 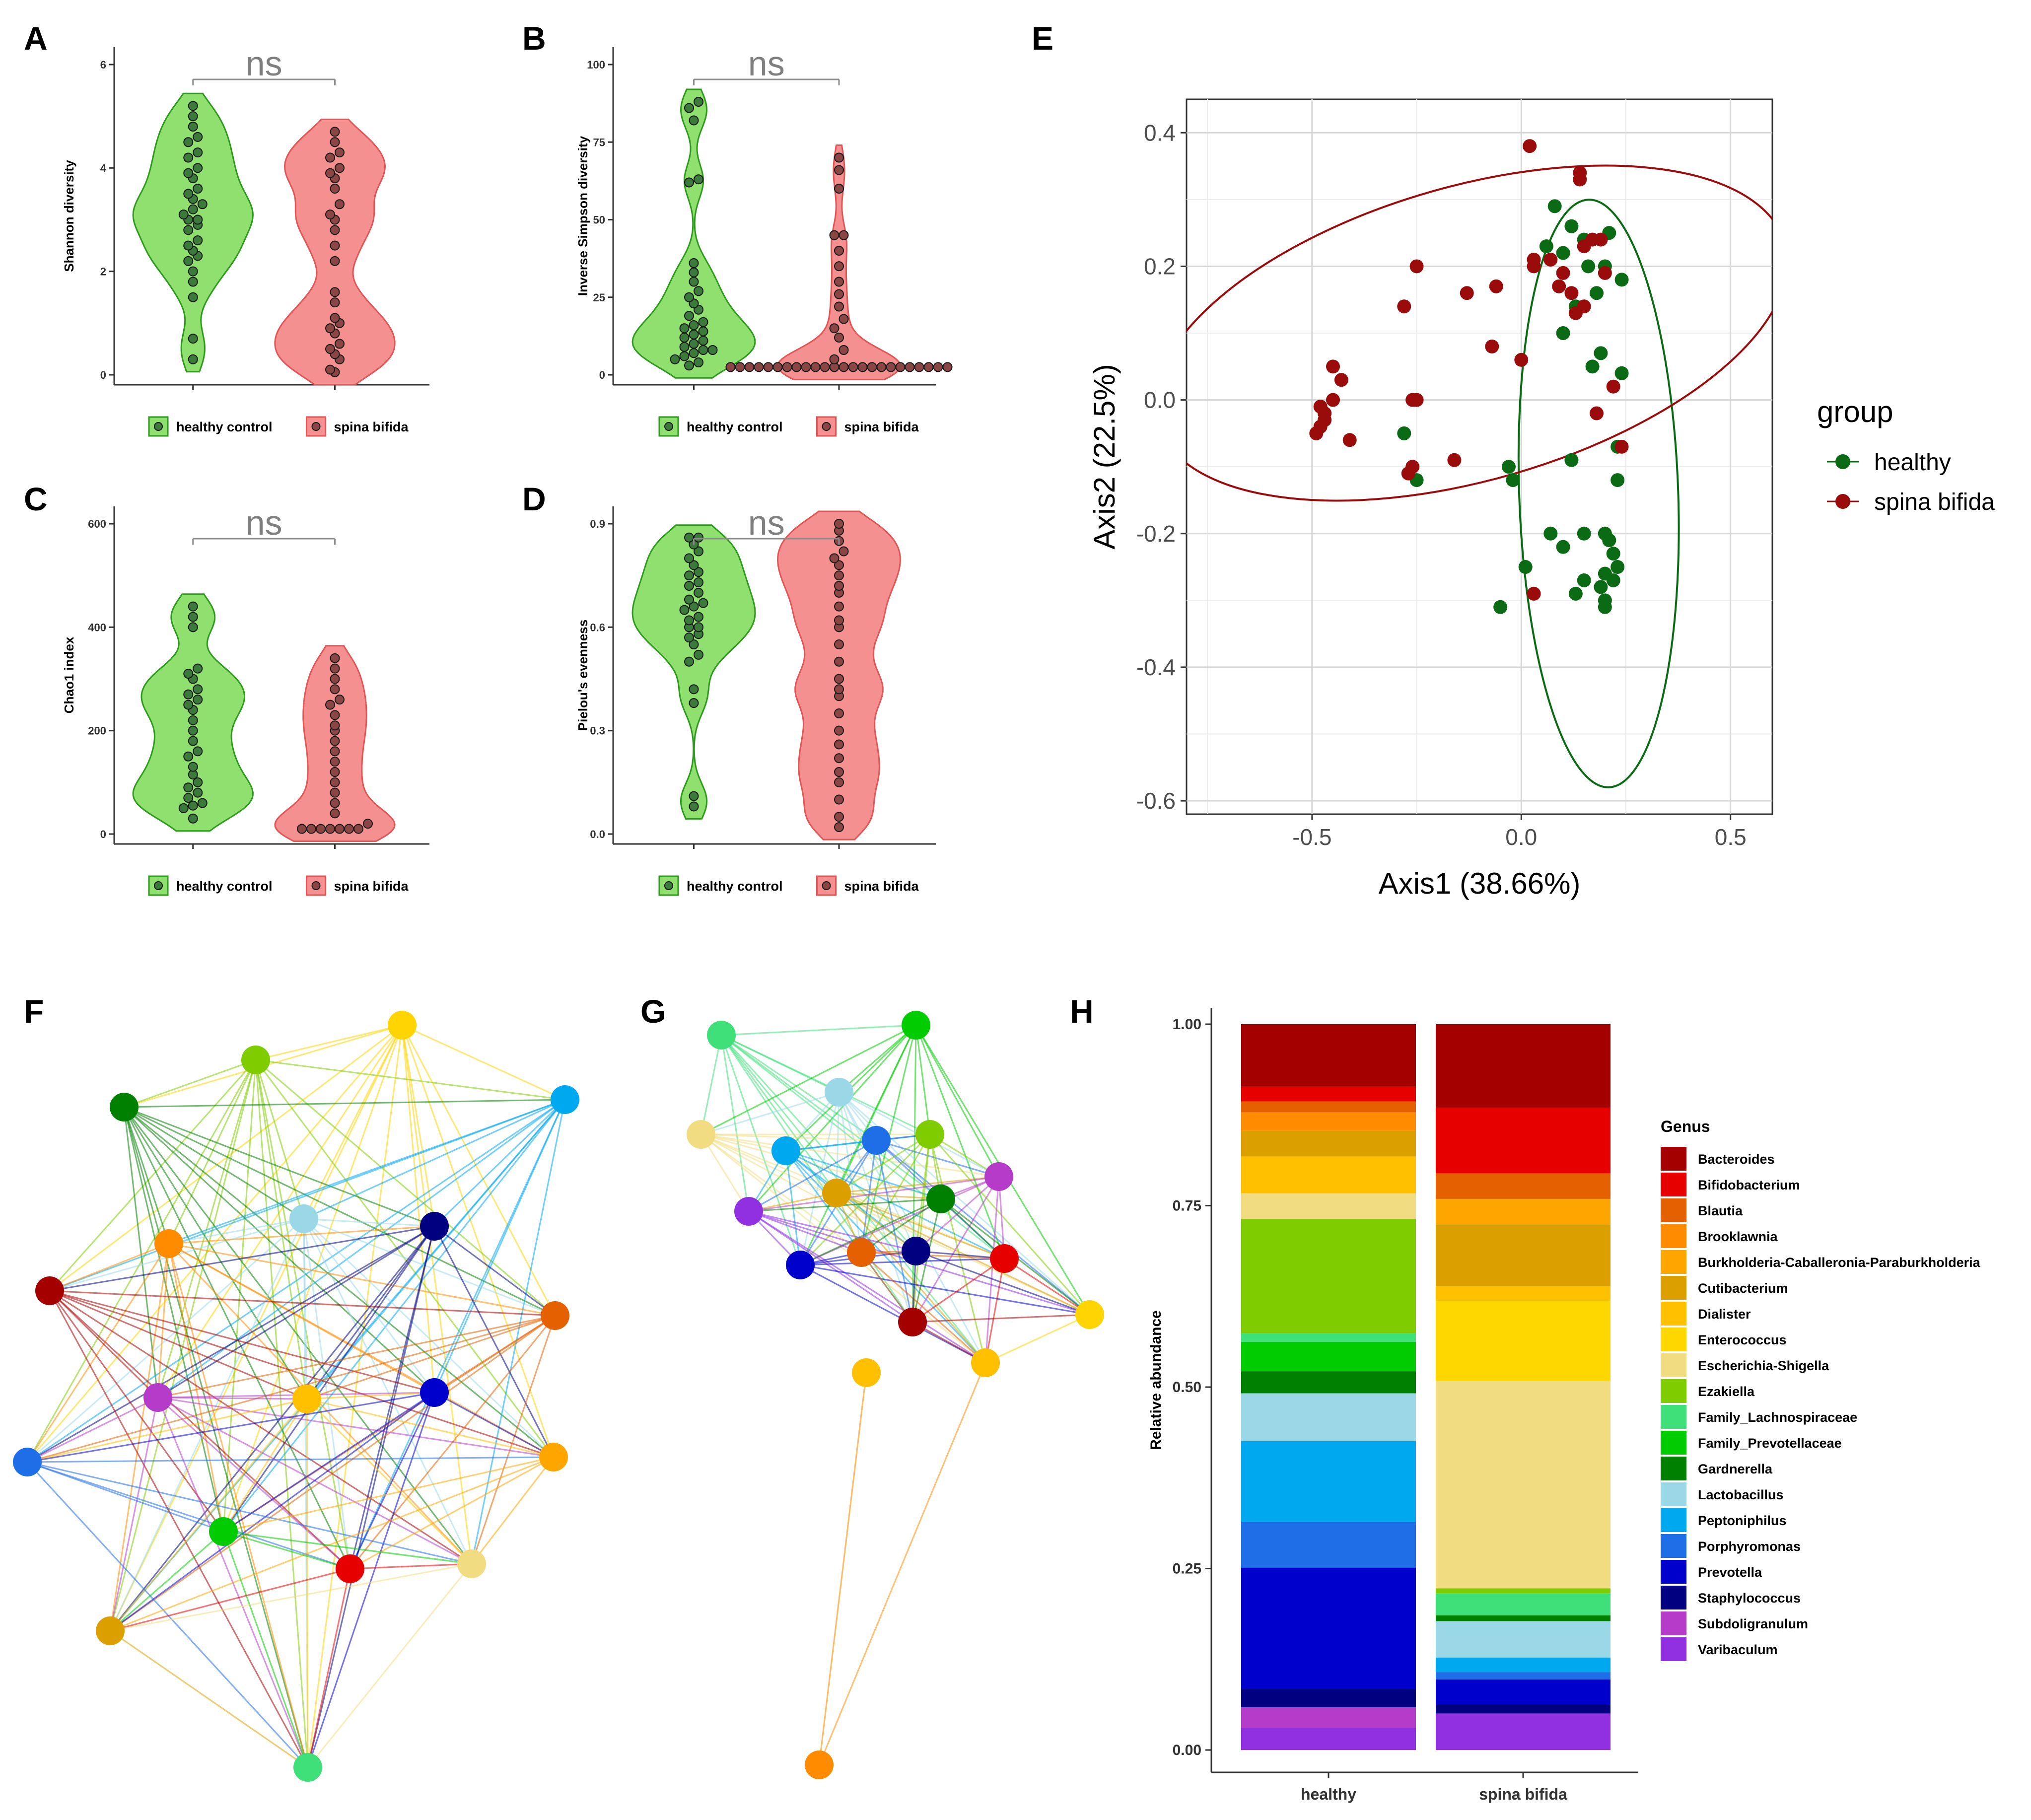 What do you see at coordinates (872, 1386) in the screenshot?
I see `panel-g: G` at bounding box center [872, 1386].